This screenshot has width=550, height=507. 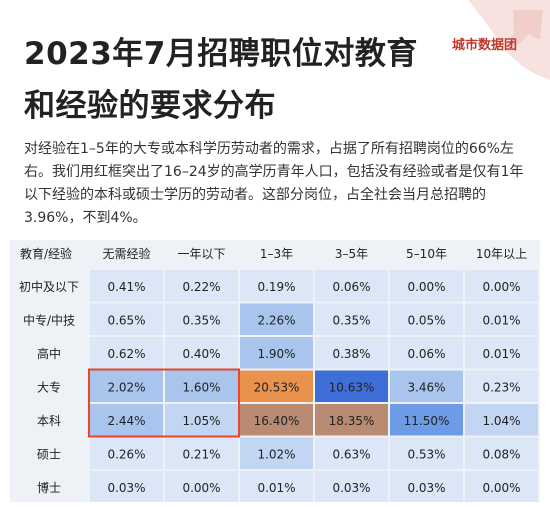 I want to click on cell-value: 0.38%, so click(x=351, y=354).